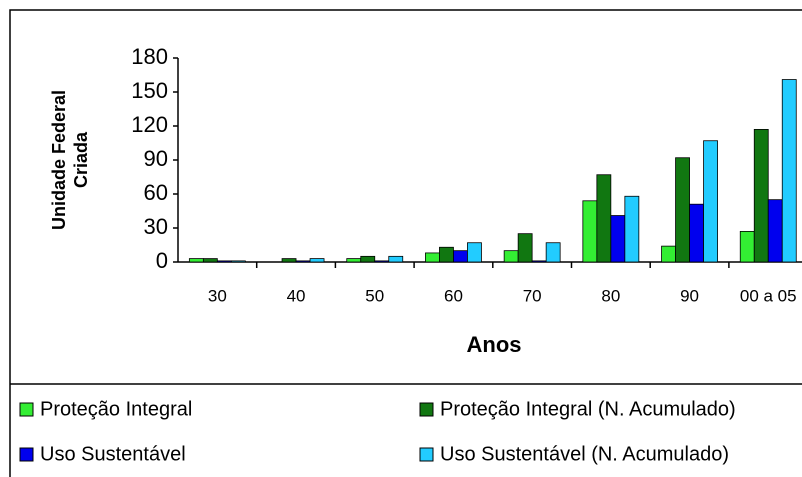 The height and width of the screenshot is (477, 802). I want to click on x-tick-label: 90, so click(689, 295).